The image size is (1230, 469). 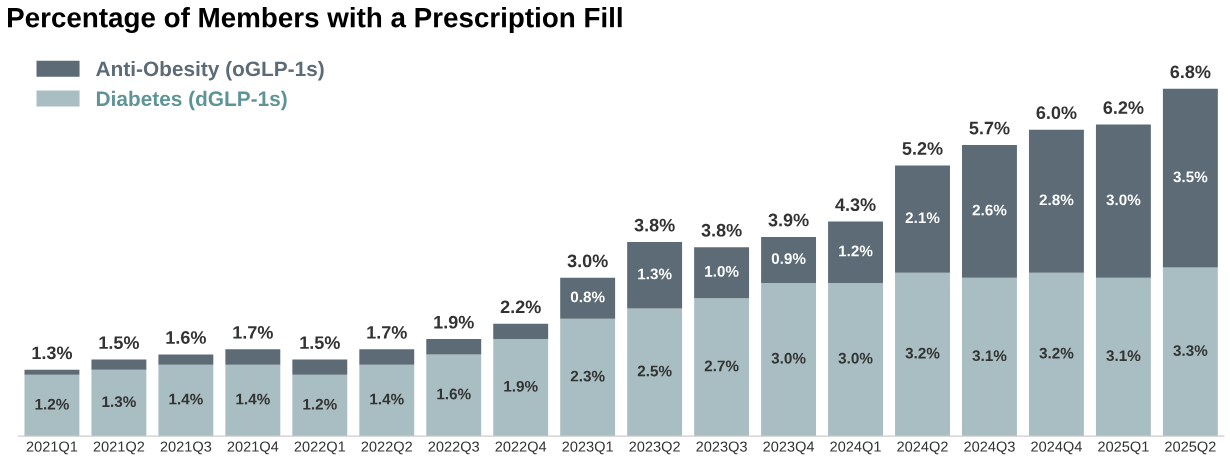 What do you see at coordinates (855, 448) in the screenshot?
I see `x-tick-label: 2024Q1` at bounding box center [855, 448].